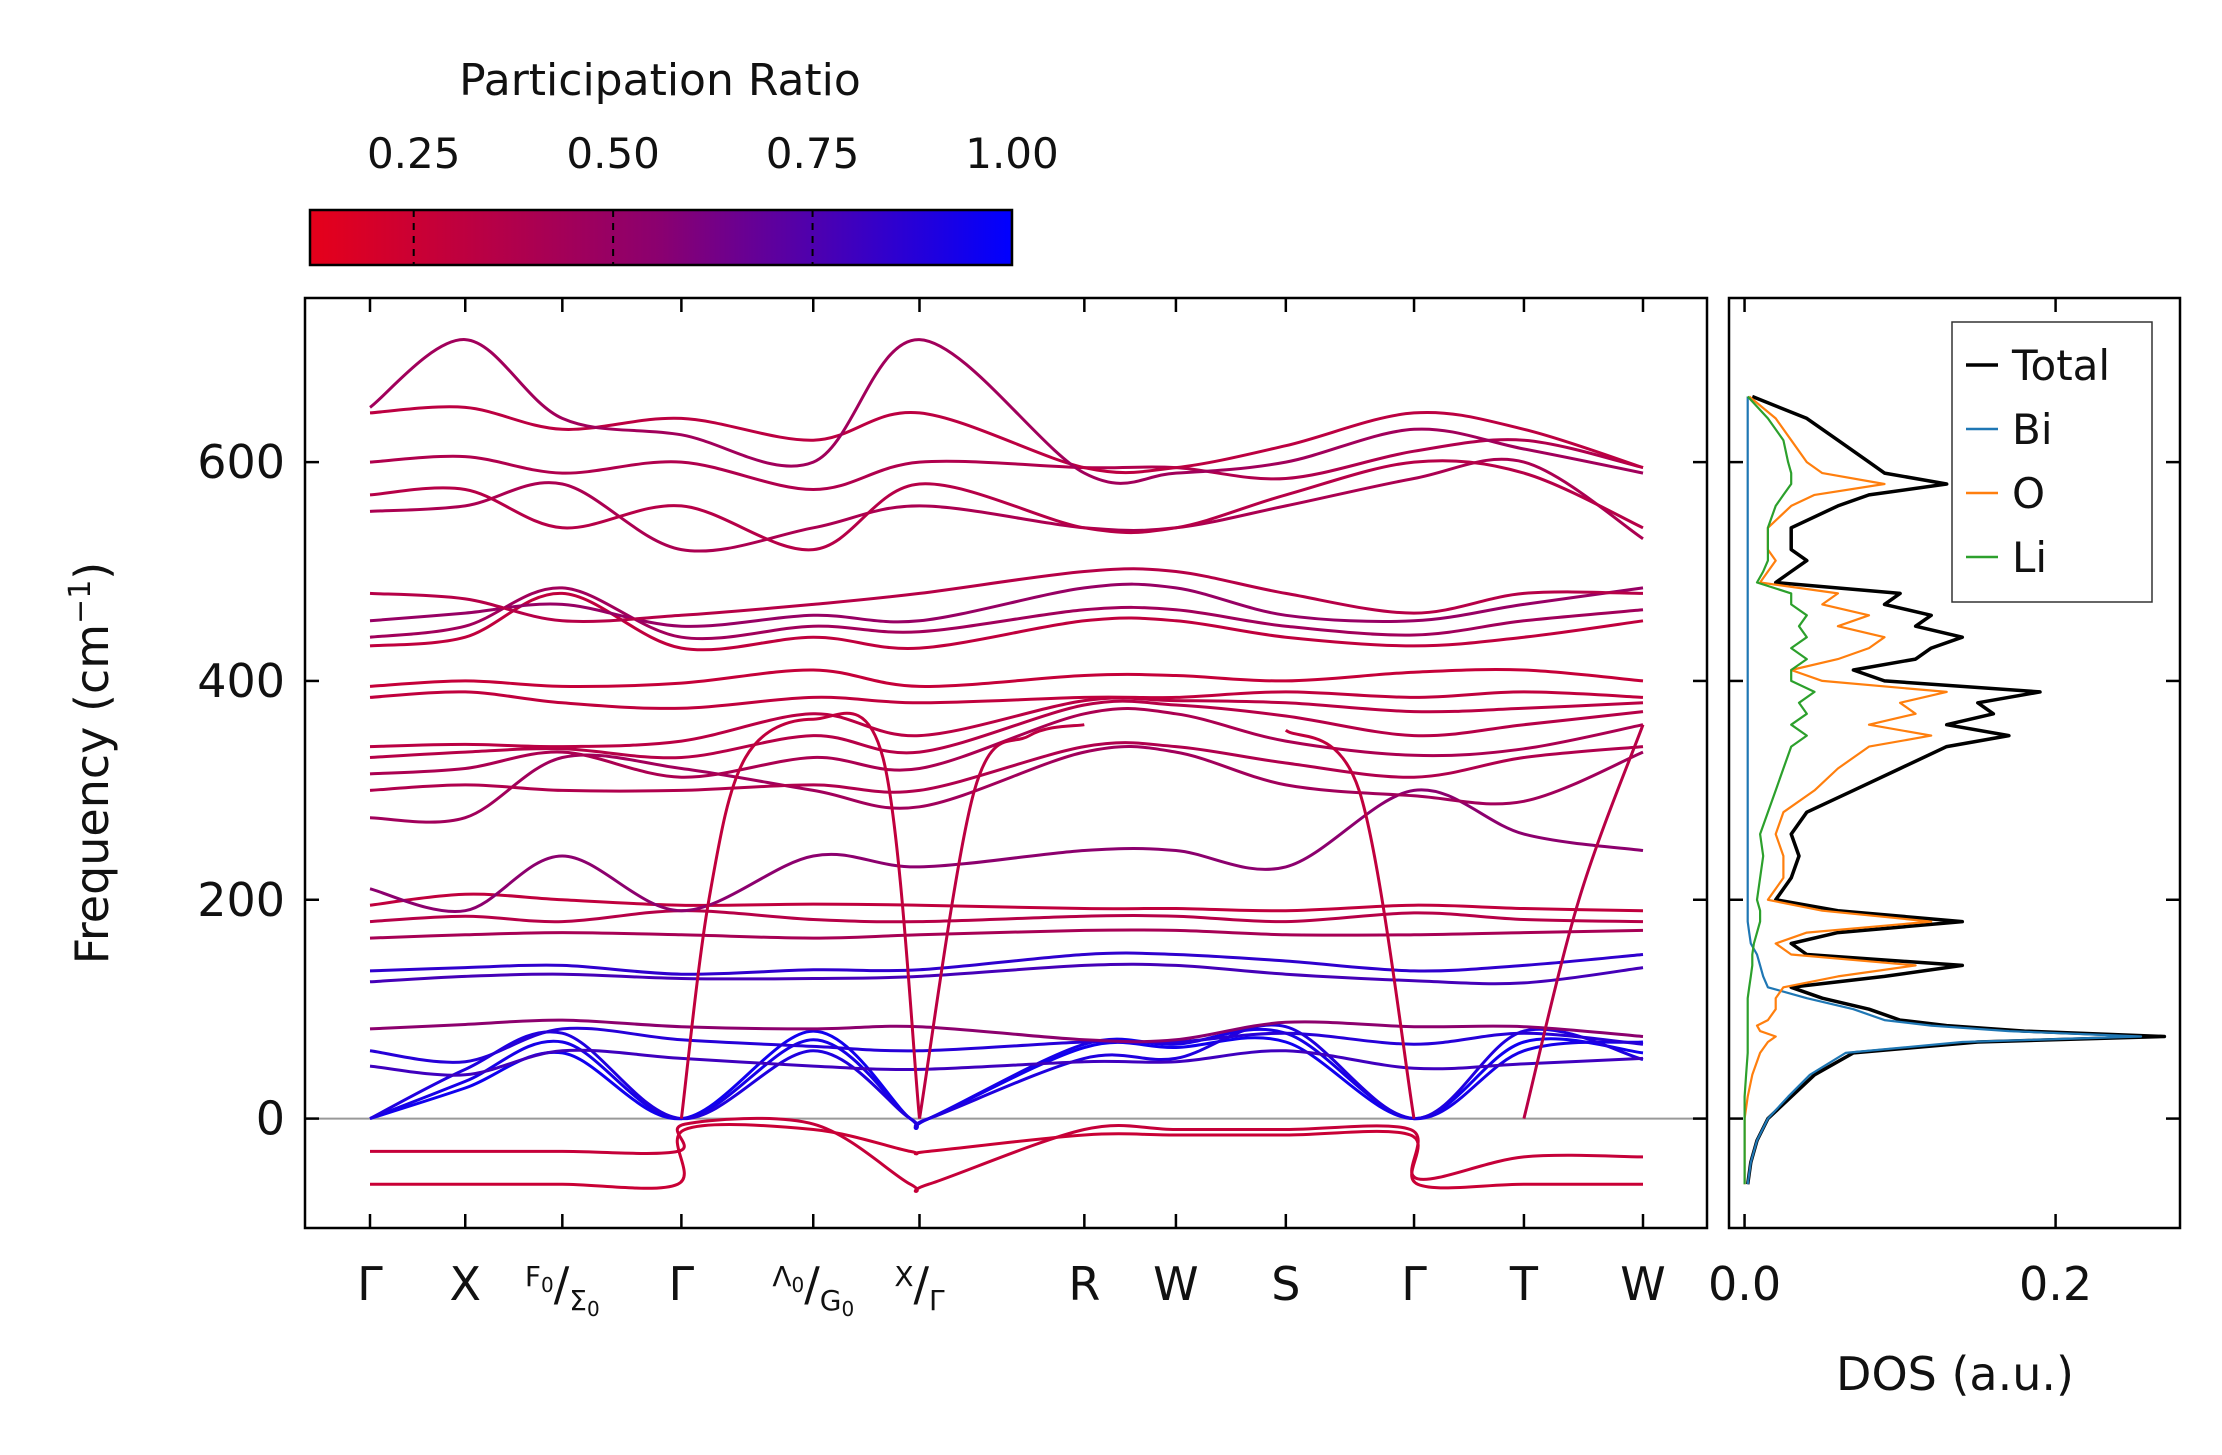 Image resolution: width=2222 pixels, height=1455 pixels. I want to click on dos-xtick-label: 0.2, so click(2055, 1284).